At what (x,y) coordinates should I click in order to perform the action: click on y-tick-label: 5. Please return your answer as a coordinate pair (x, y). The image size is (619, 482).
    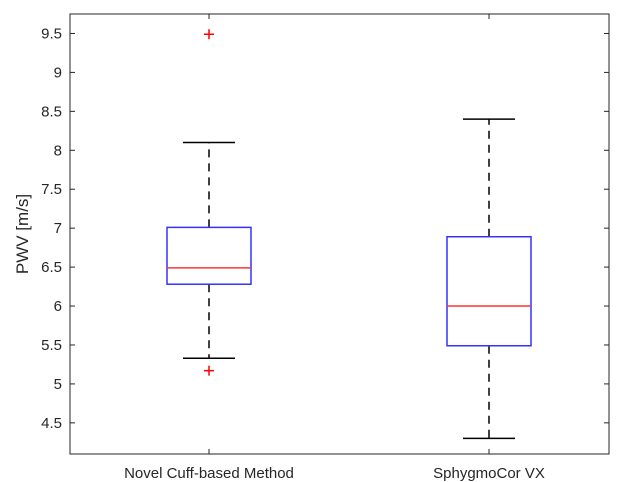
    Looking at the image, I should click on (58, 384).